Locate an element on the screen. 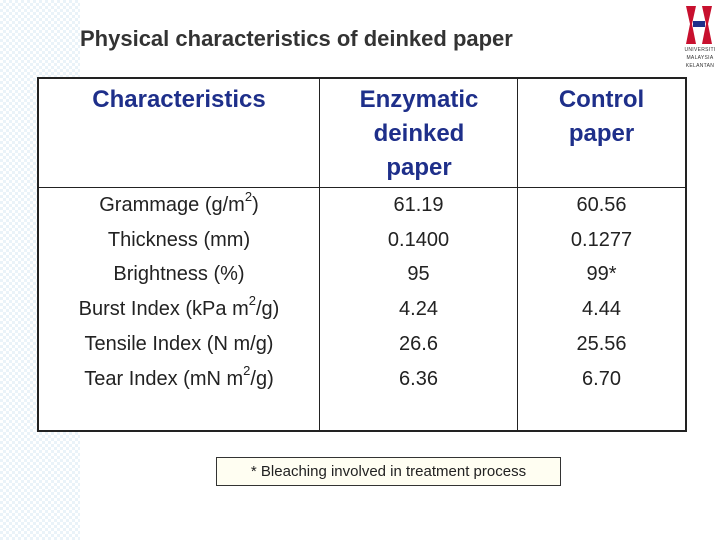  row-label: Thickness (mm) is located at coordinates (179, 240).